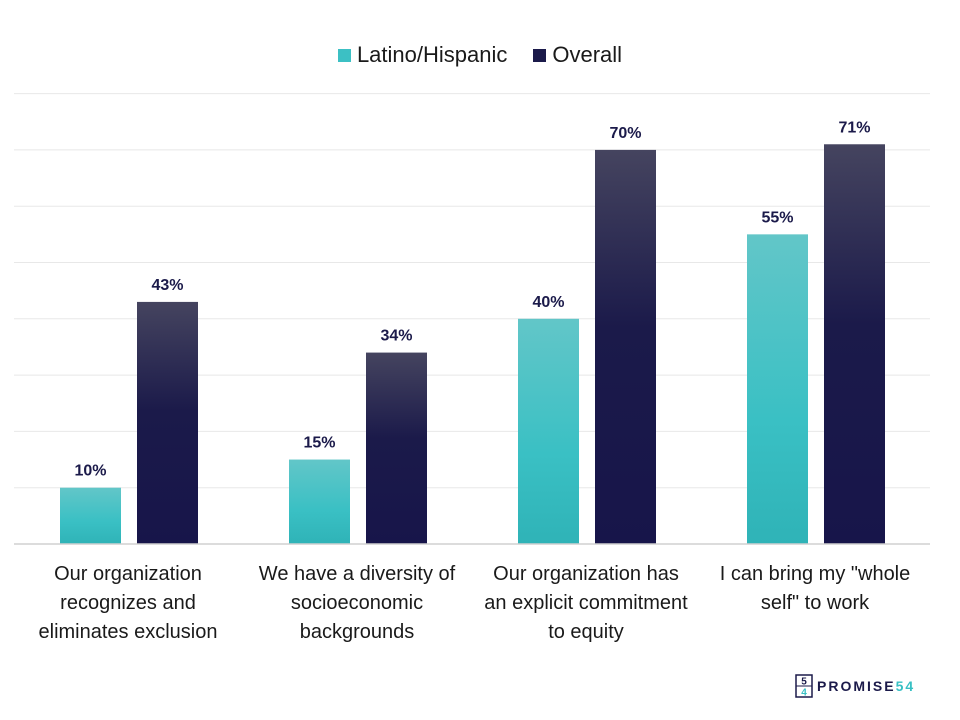 Image resolution: width=960 pixels, height=720 pixels. I want to click on legend-swatch-overall, so click(540, 55).